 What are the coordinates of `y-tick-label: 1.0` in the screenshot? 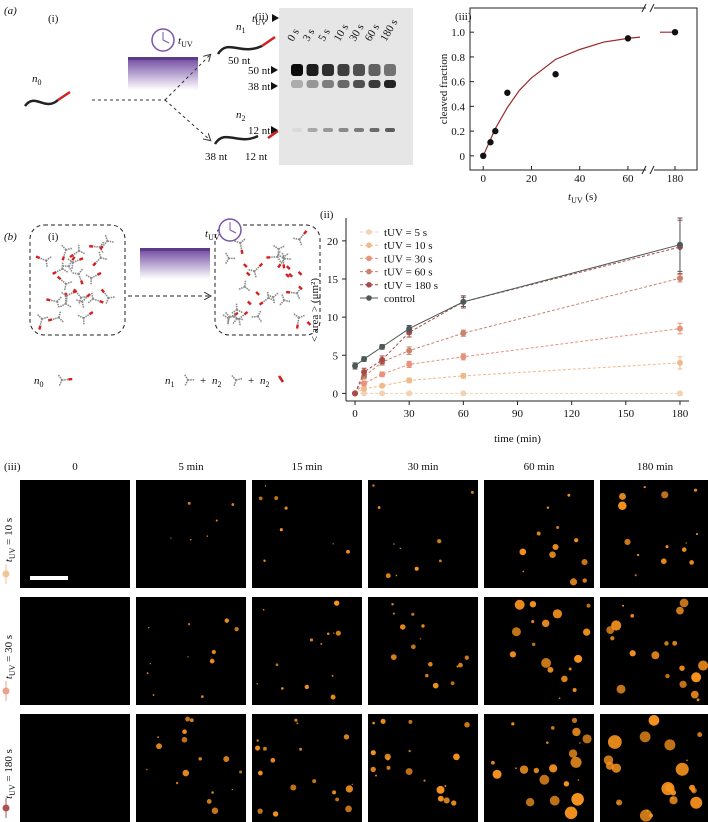 It's located at (458, 33).